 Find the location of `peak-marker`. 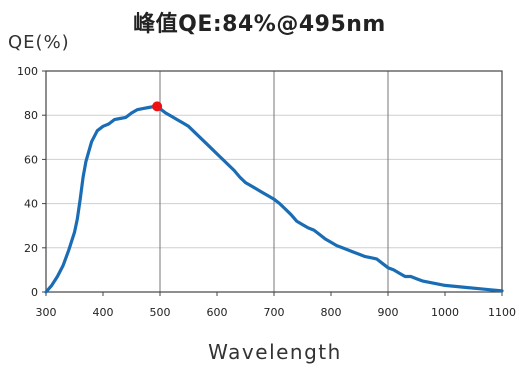

peak-marker is located at coordinates (157, 106).